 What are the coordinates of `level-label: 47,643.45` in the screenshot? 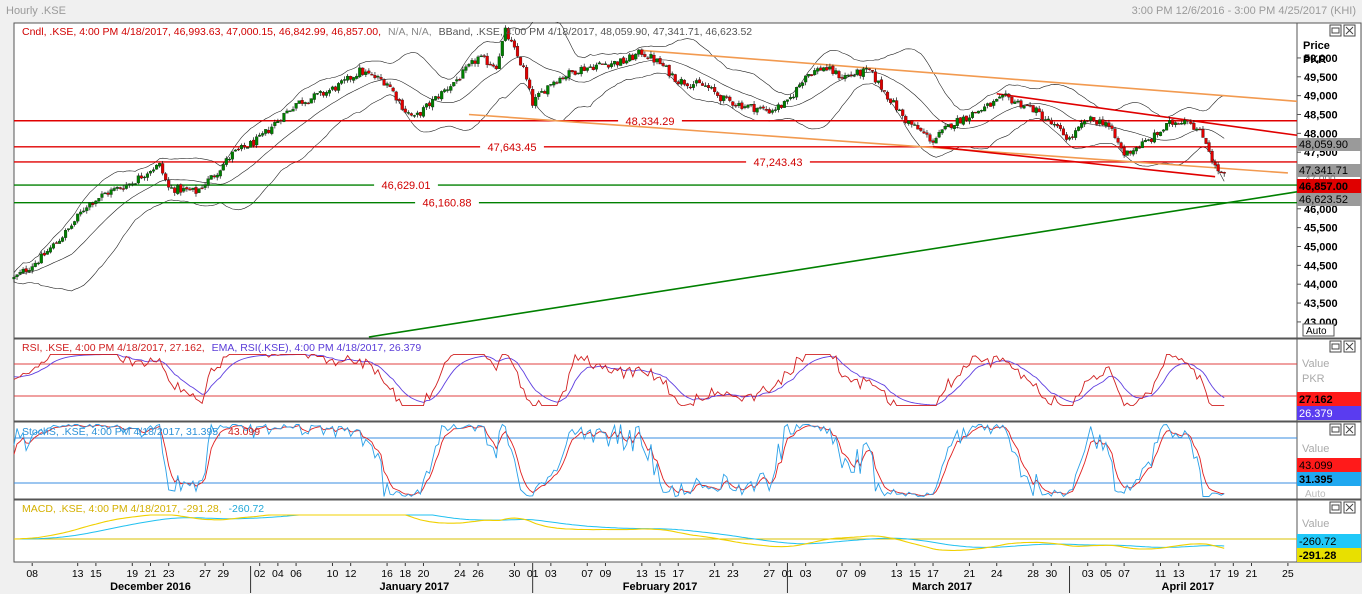 It's located at (512, 148).